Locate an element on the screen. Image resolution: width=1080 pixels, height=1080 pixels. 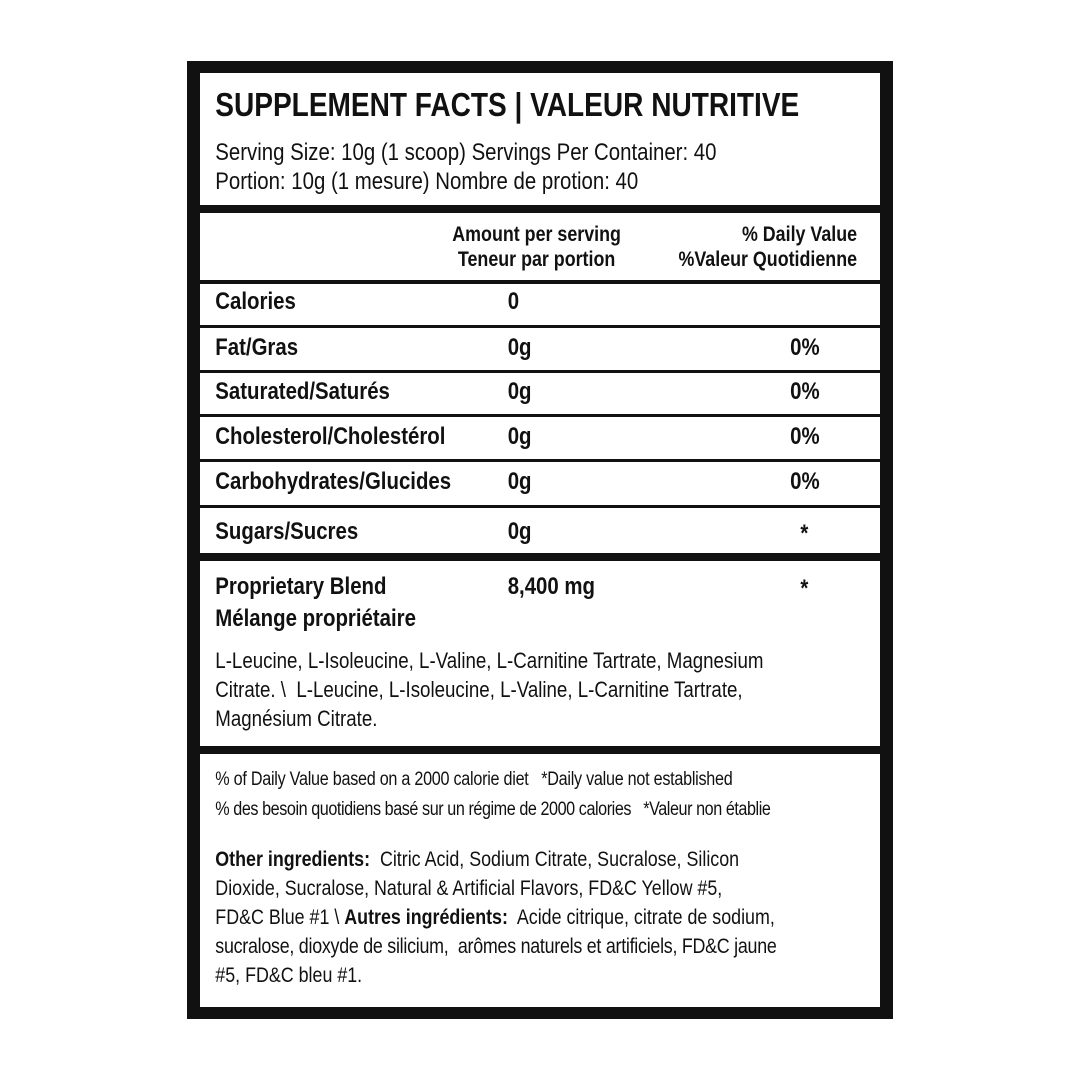
row-amount-sugars: 0g is located at coordinates (519, 531).